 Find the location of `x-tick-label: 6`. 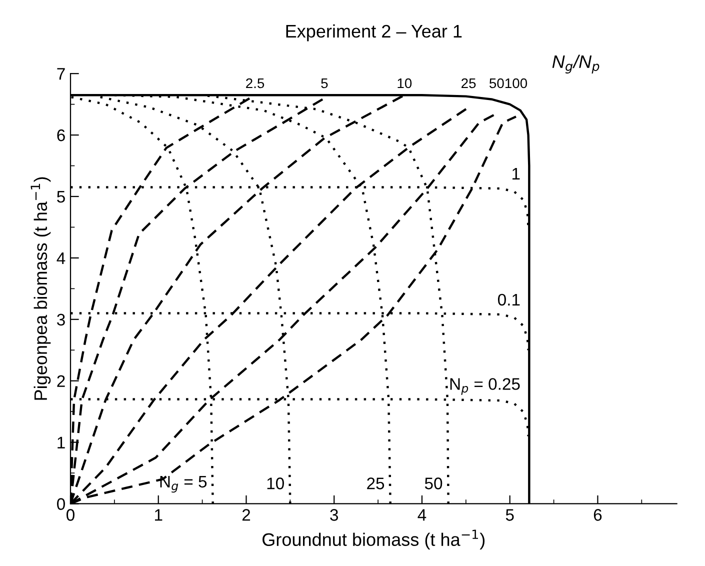

x-tick-label: 6 is located at coordinates (598, 515).